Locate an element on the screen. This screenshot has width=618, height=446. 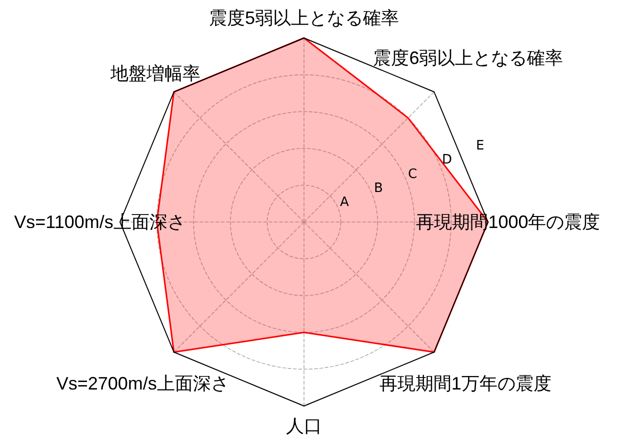
y-tick-label: E is located at coordinates (480, 146).